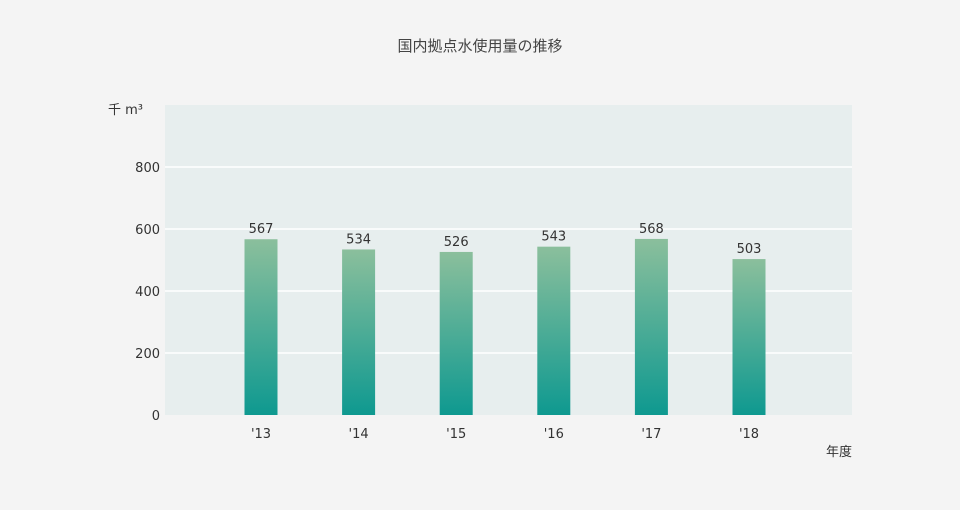 The width and height of the screenshot is (960, 510). I want to click on x-tick-label: '16, so click(554, 434).